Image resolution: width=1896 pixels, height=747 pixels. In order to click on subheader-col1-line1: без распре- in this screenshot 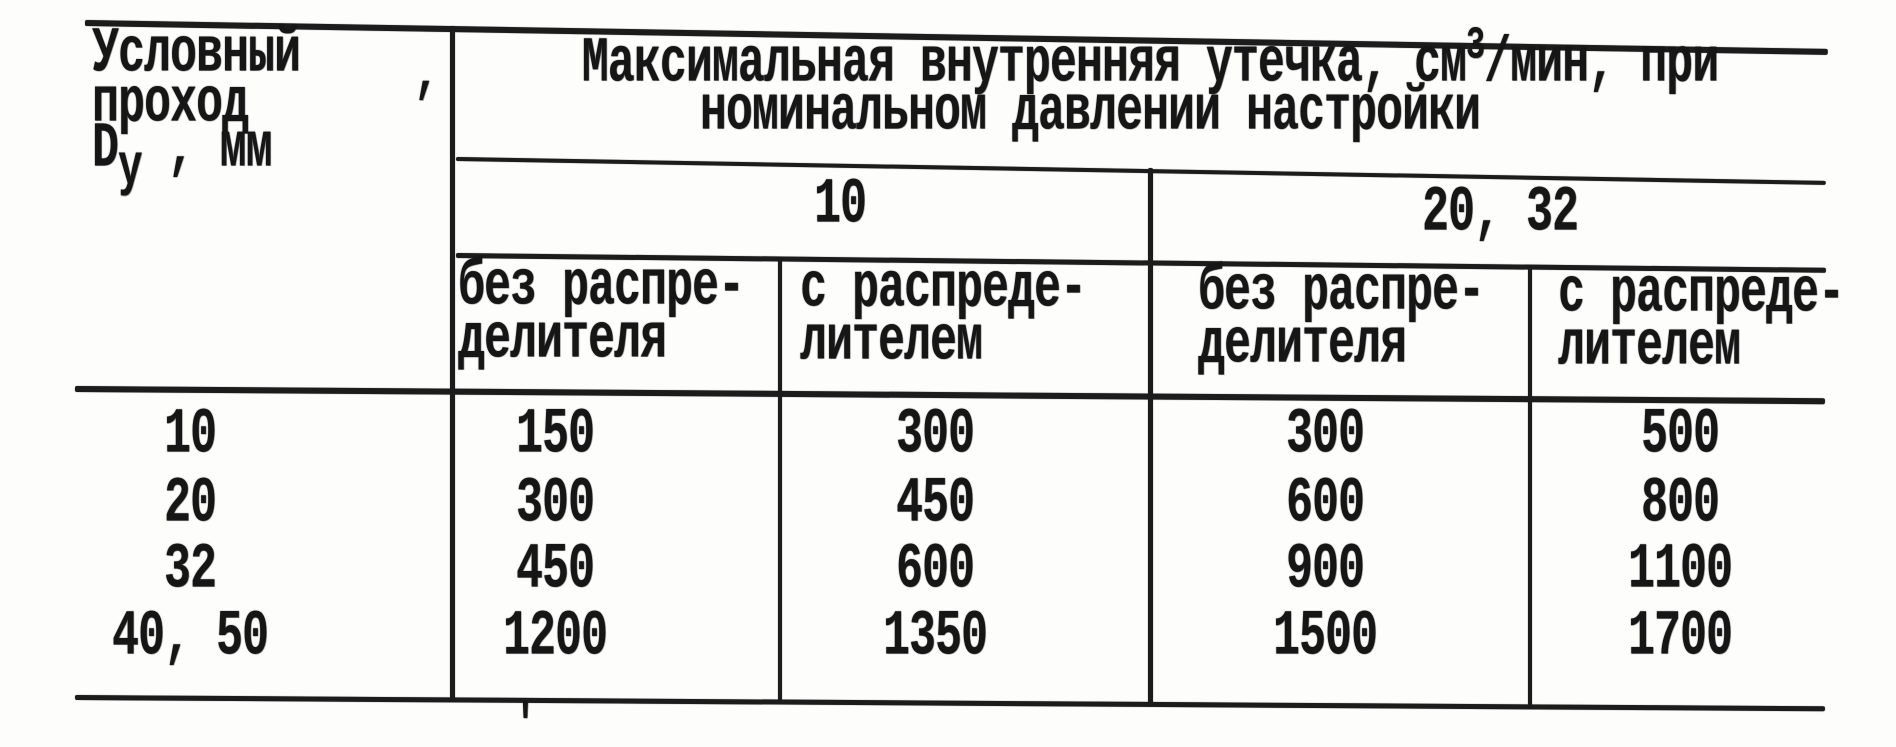, I will do `click(601, 287)`.